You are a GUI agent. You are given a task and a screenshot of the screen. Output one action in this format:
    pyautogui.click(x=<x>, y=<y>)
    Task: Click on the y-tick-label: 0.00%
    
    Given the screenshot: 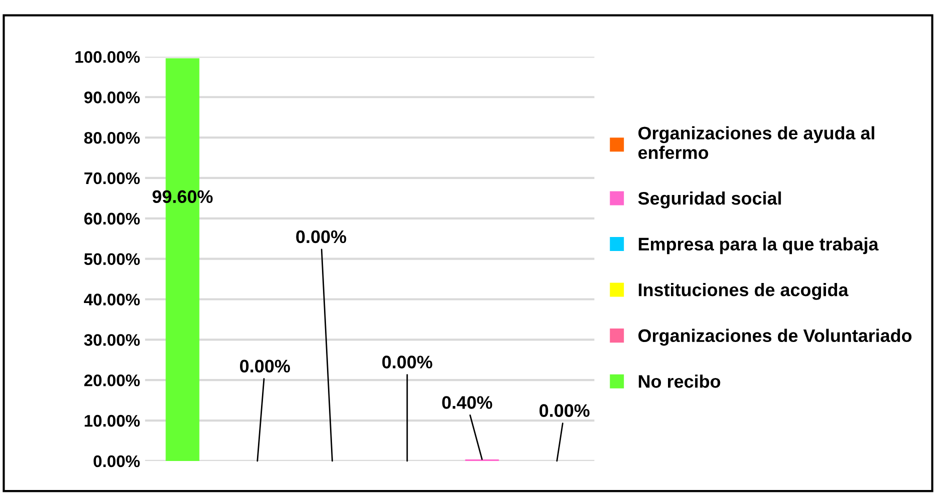 What is the action you would take?
    pyautogui.click(x=117, y=461)
    